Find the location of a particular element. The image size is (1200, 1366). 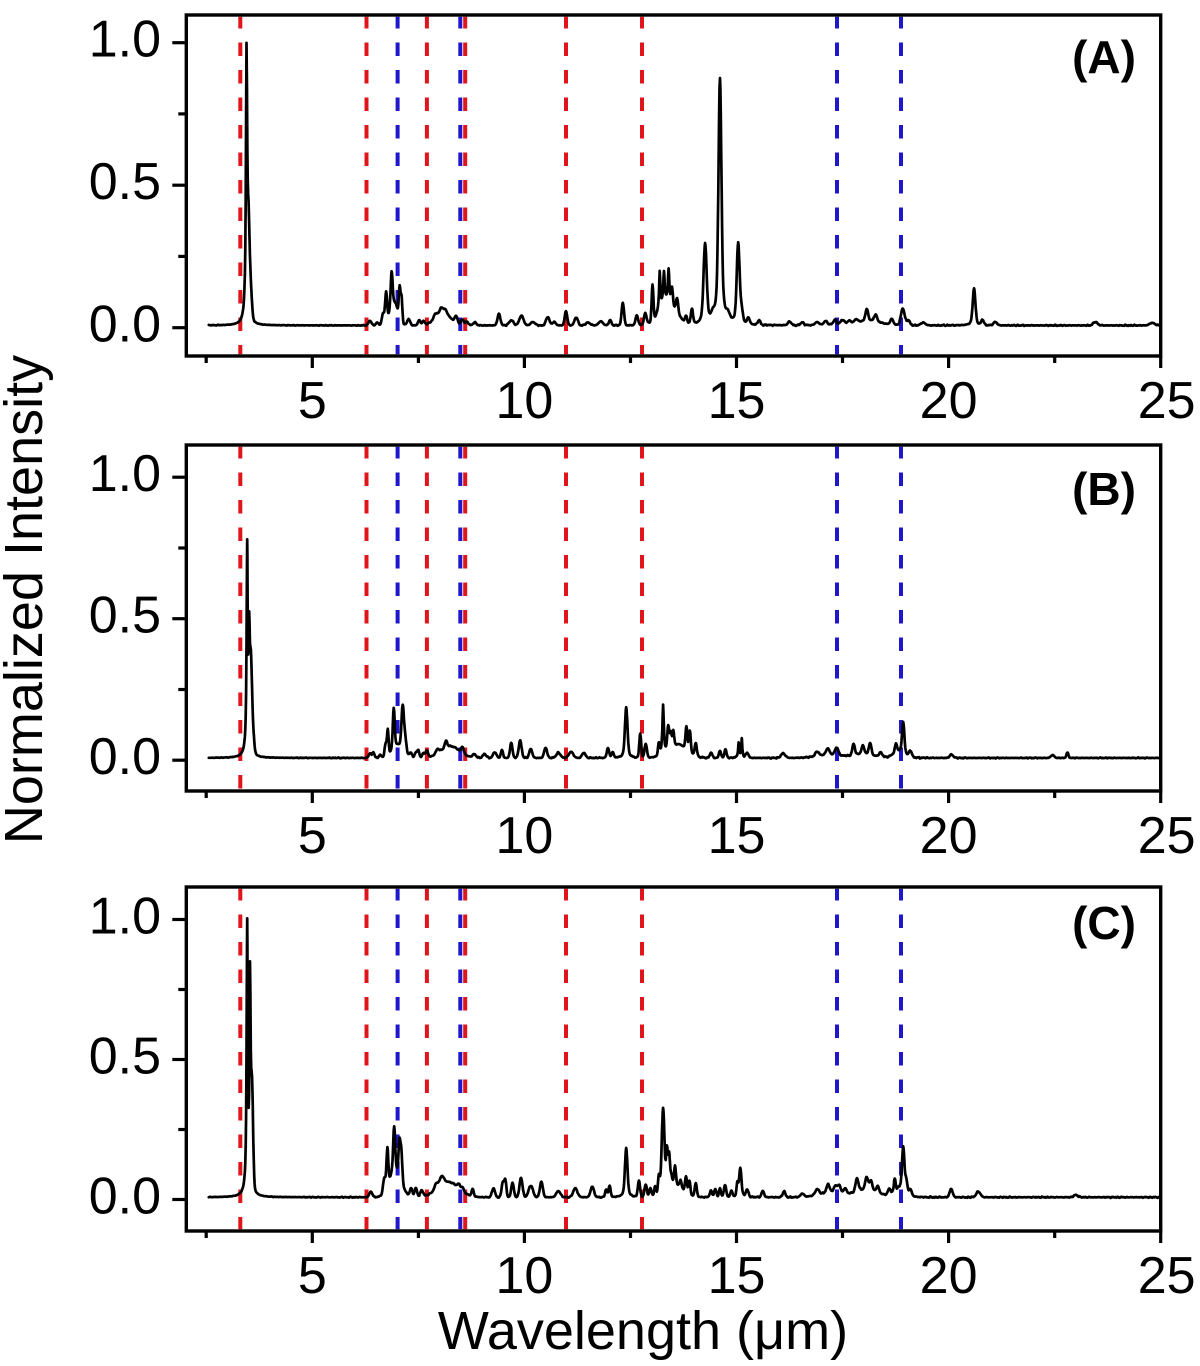

svg-text: (C) is located at coordinates (1104, 923).